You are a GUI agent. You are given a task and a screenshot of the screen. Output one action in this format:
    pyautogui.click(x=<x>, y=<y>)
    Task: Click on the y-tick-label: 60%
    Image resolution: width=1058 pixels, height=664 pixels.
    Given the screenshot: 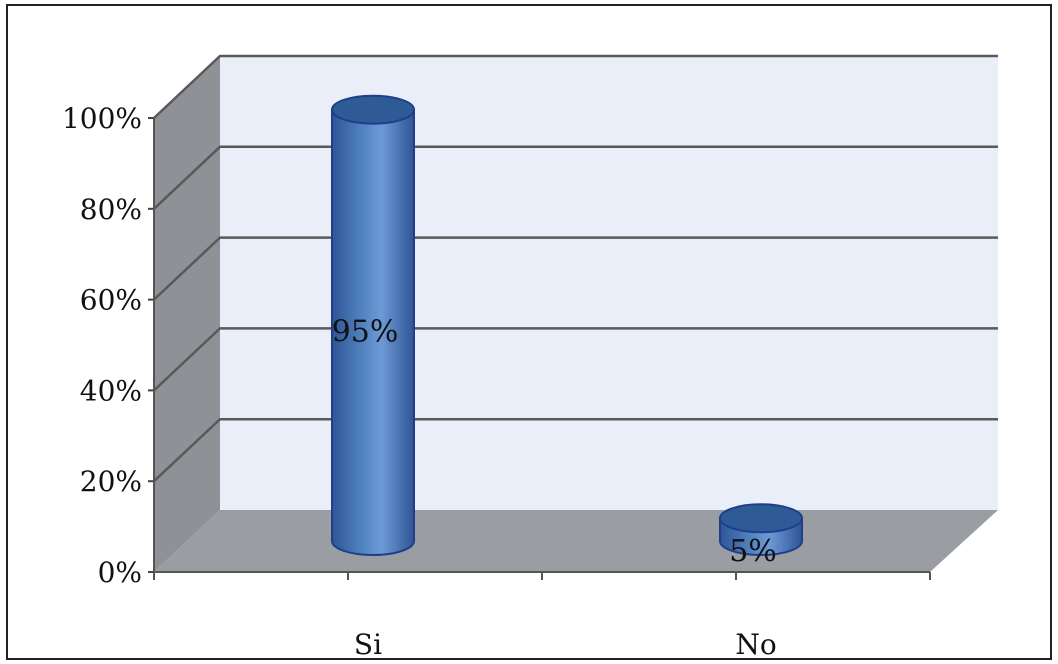 What is the action you would take?
    pyautogui.click(x=111, y=300)
    